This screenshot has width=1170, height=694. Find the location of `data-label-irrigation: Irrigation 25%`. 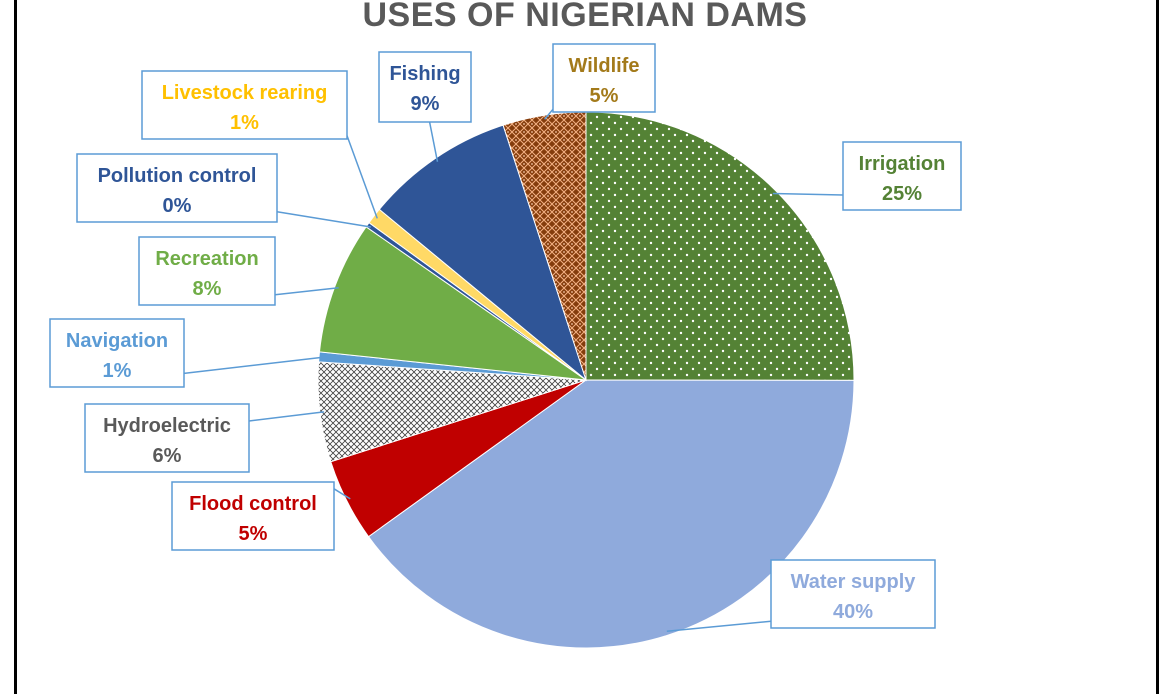

data-label-irrigation: Irrigation 25% is located at coordinates (902, 176).